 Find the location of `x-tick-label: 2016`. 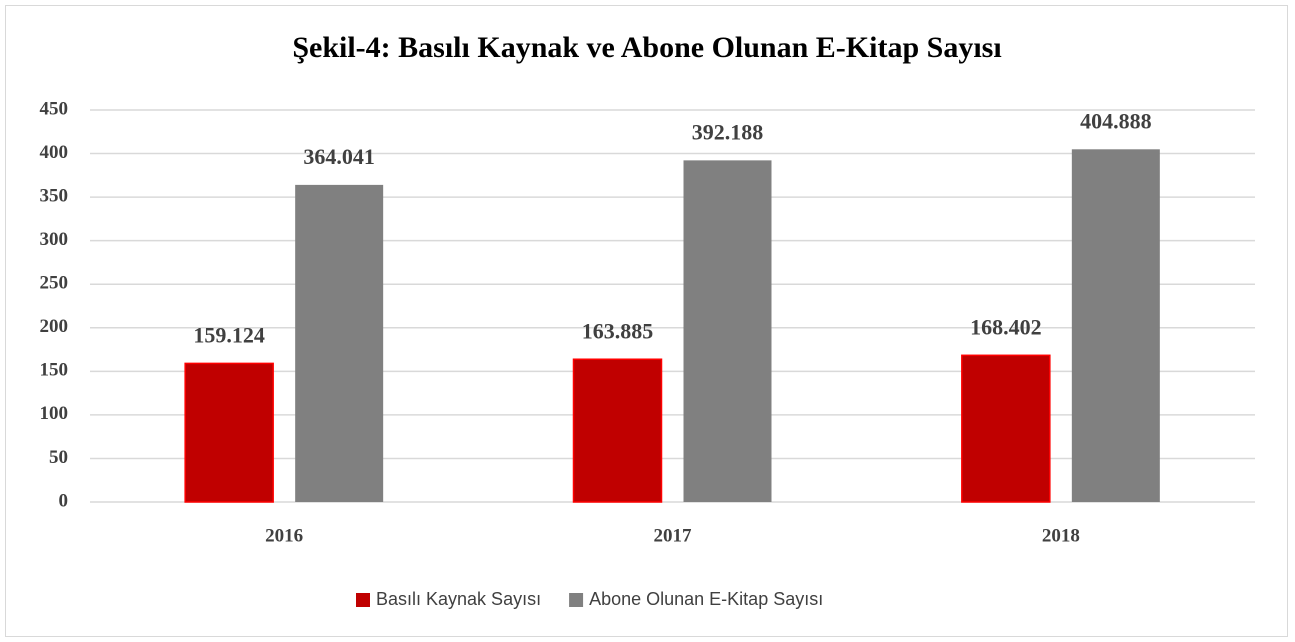

x-tick-label: 2016 is located at coordinates (284, 535).